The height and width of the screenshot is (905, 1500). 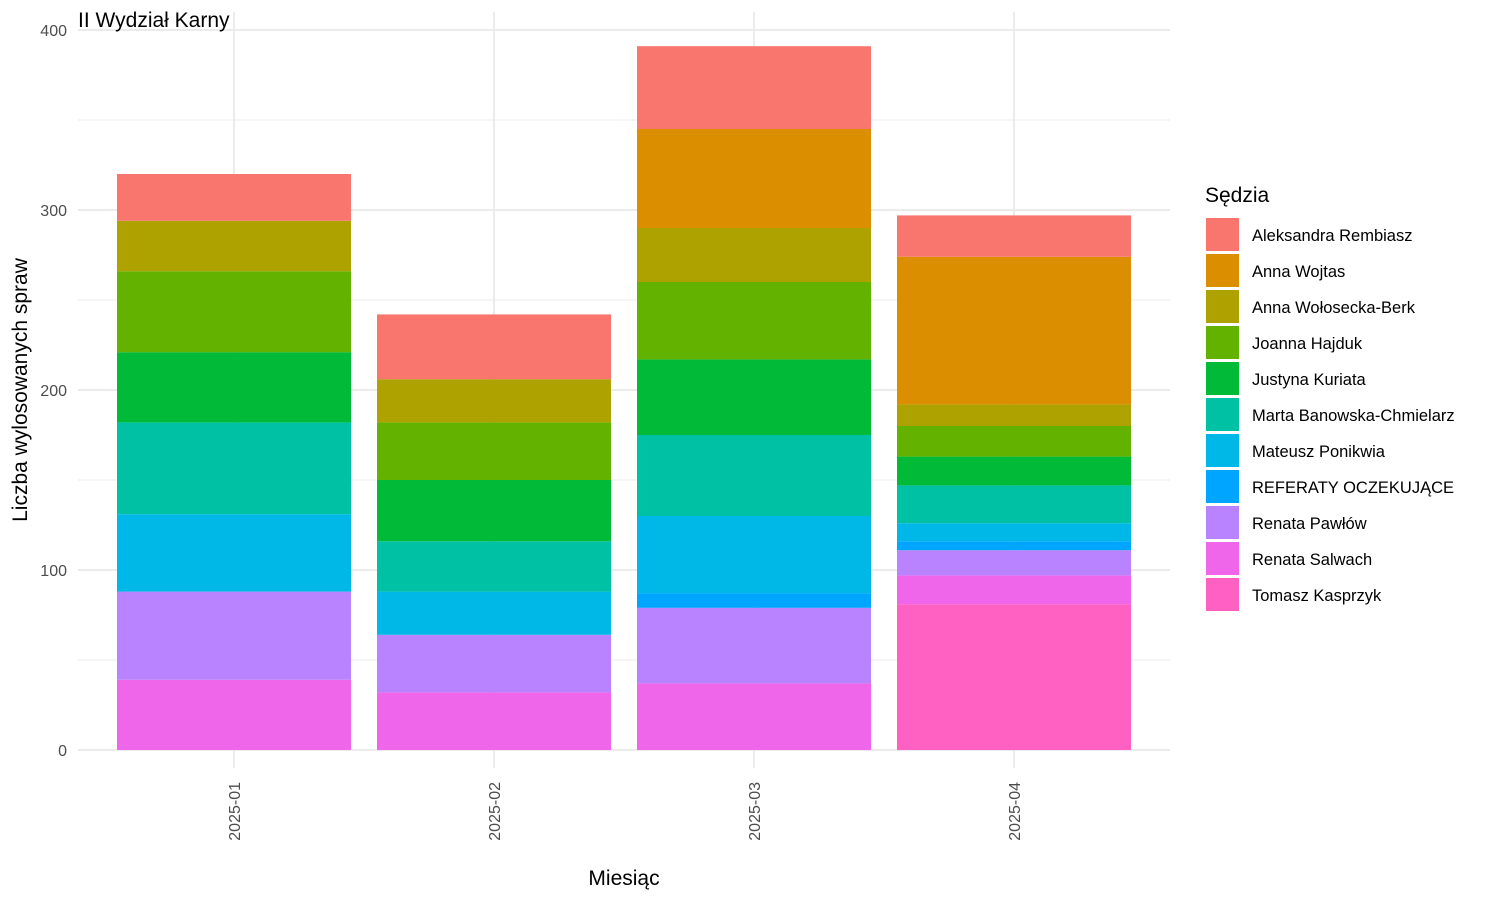 What do you see at coordinates (495, 811) in the screenshot?
I see `x-tick-label: 2025-02` at bounding box center [495, 811].